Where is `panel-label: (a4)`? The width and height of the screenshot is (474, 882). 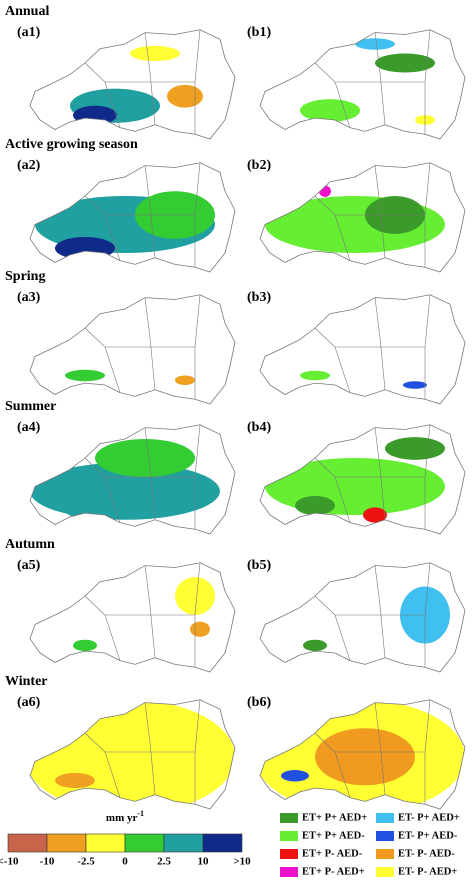
panel-label: (a4) is located at coordinates (29, 427).